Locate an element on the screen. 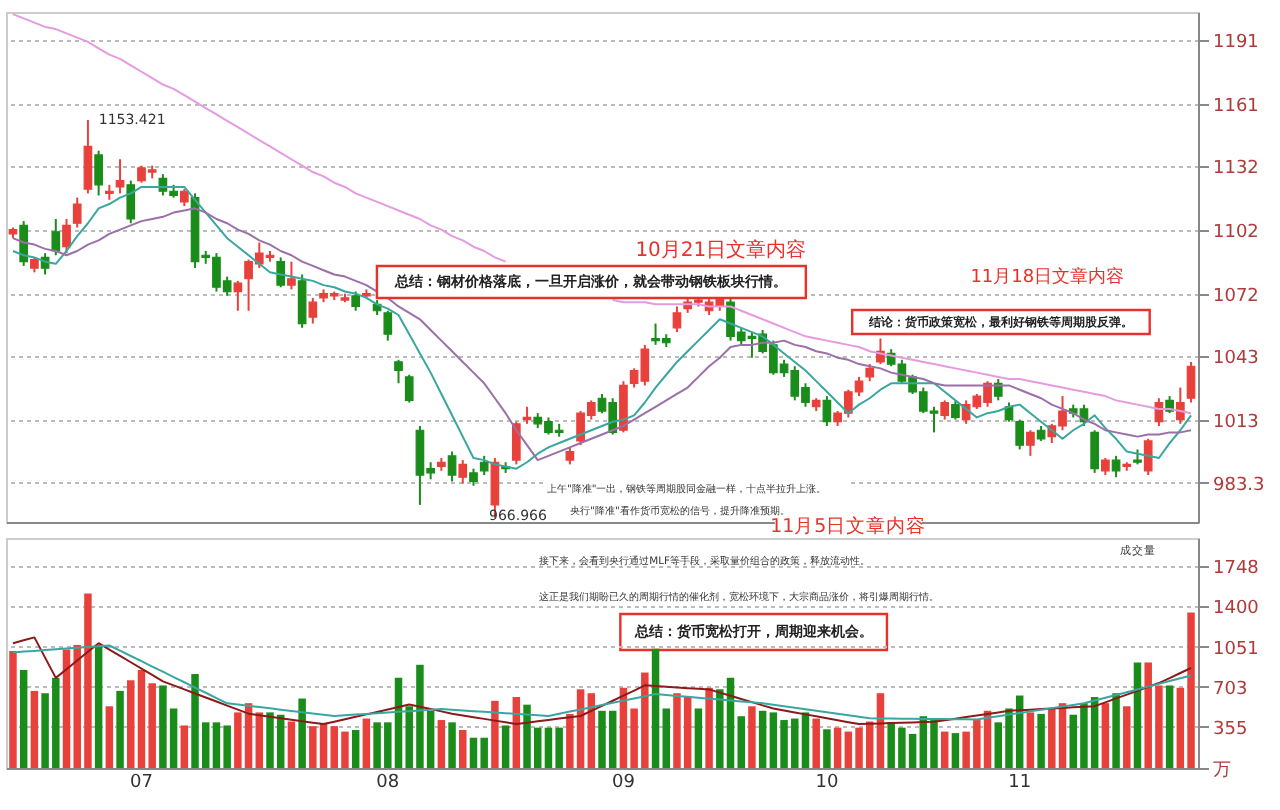 This screenshot has height=810, width=1280. x-tick-label: 11 is located at coordinates (1020, 783).